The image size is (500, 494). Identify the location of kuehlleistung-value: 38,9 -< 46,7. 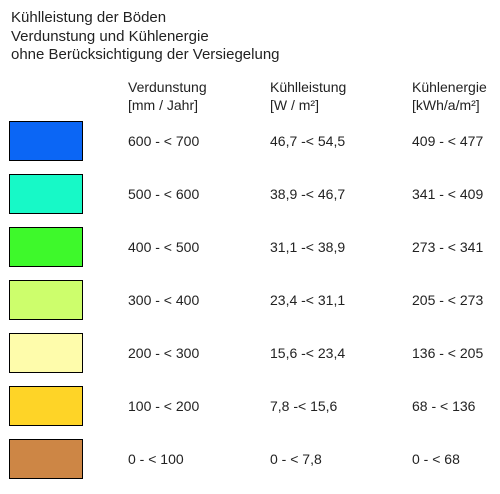
(308, 194).